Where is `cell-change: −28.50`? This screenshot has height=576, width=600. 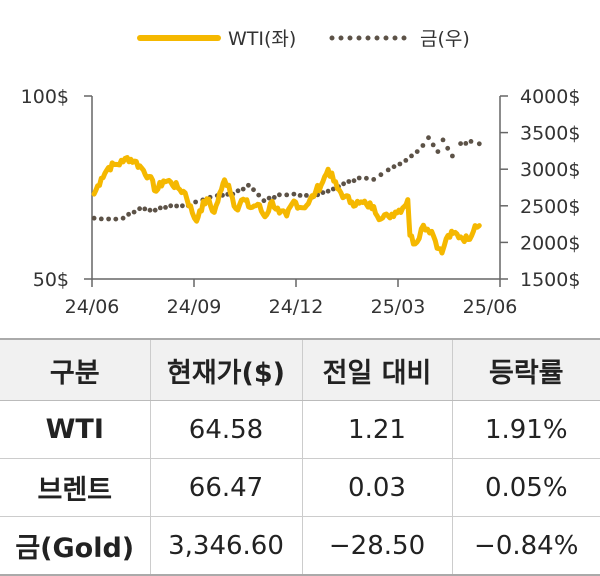
cell-change: −28.50 is located at coordinates (376, 546).